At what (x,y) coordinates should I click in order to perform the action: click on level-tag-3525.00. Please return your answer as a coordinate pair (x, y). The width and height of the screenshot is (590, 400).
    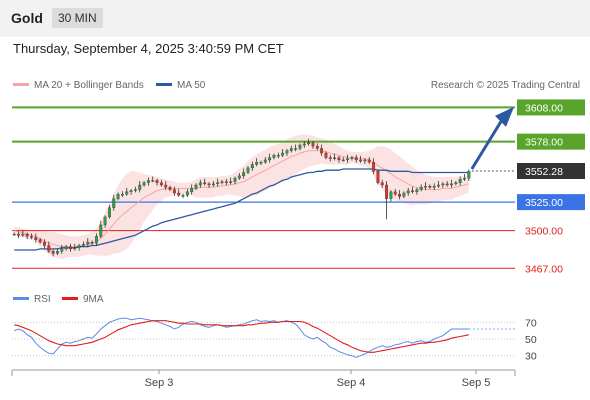
    Looking at the image, I should click on (551, 202).